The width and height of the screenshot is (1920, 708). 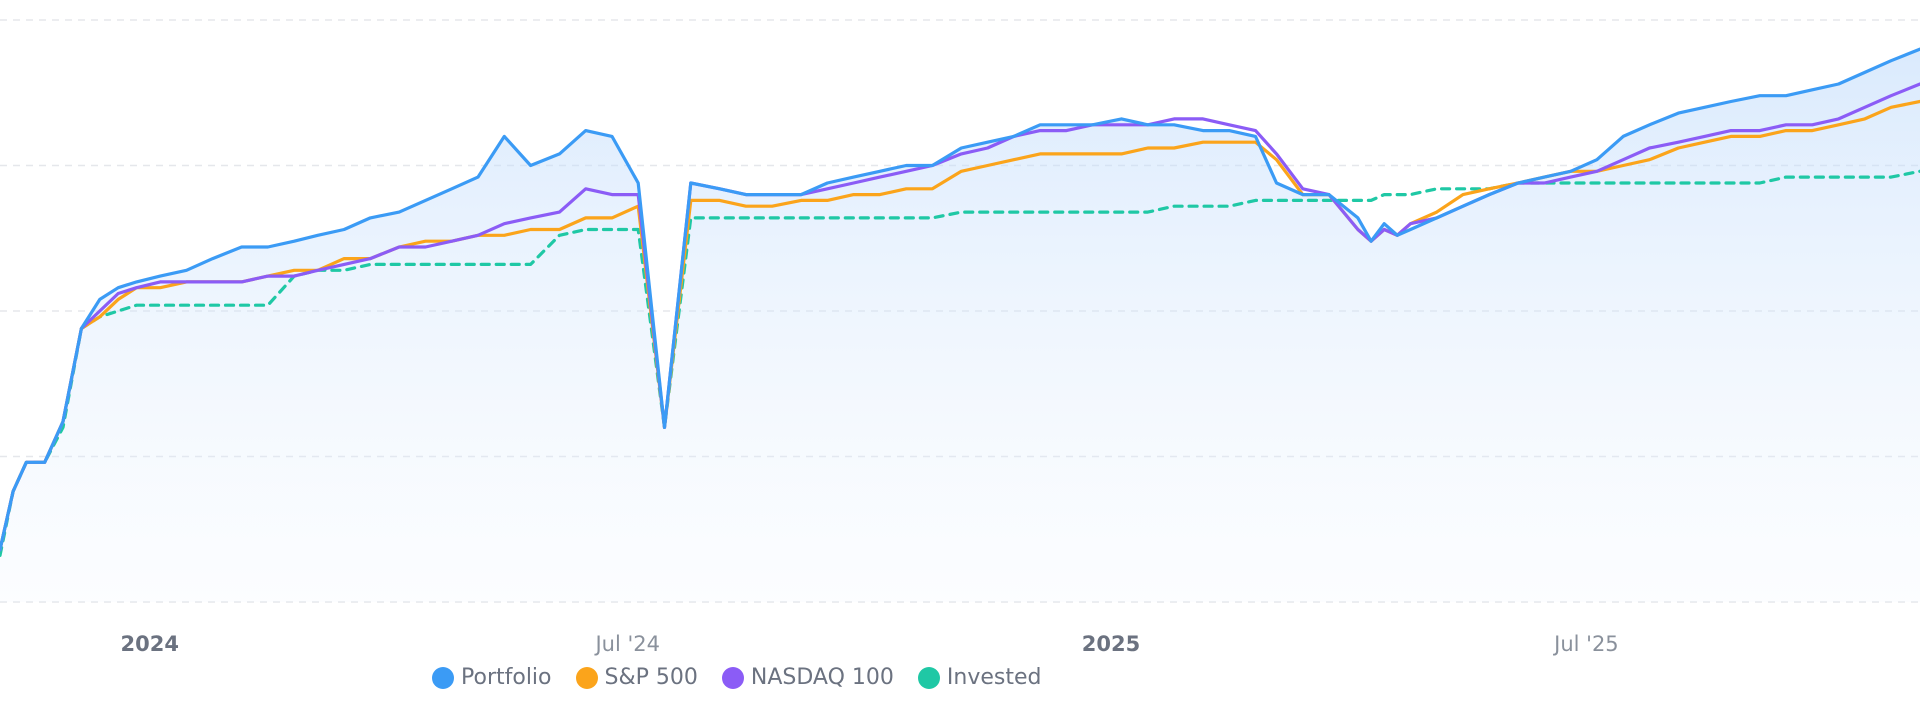 I want to click on legend-label: S&P 500, so click(x=651, y=677).